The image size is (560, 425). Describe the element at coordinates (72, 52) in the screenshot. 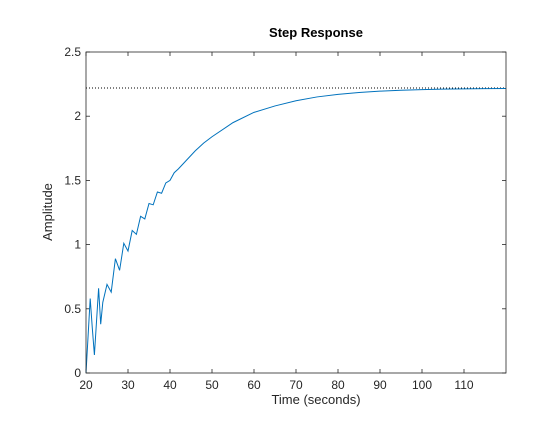

I see `y-tick-label: 2.5` at that location.